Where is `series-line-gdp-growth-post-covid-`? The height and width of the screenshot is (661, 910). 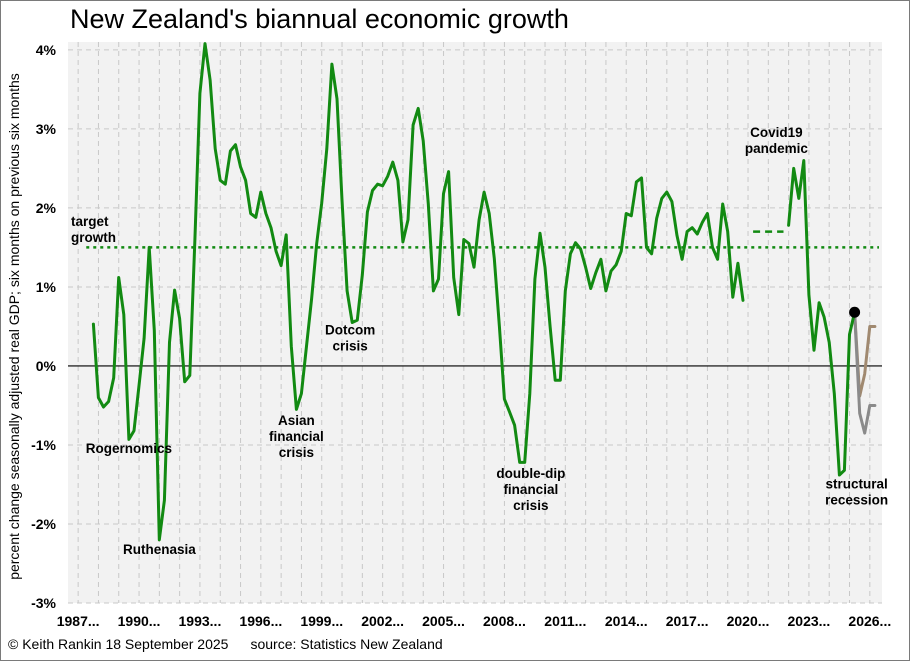 series-line-gdp-growth-post-covid- is located at coordinates (822, 318).